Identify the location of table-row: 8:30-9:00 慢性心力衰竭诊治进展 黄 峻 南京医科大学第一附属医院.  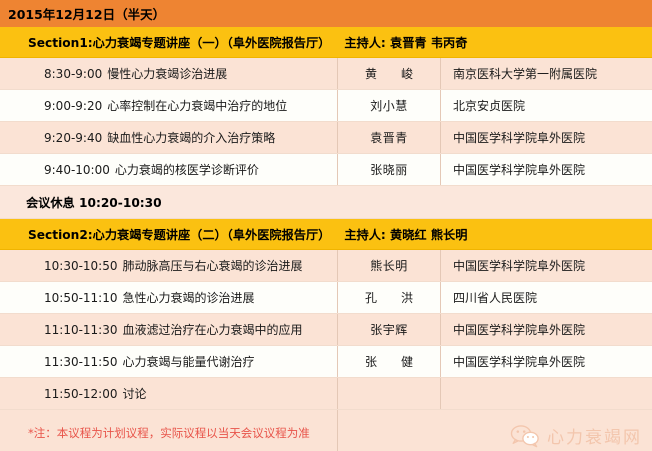
(326, 74).